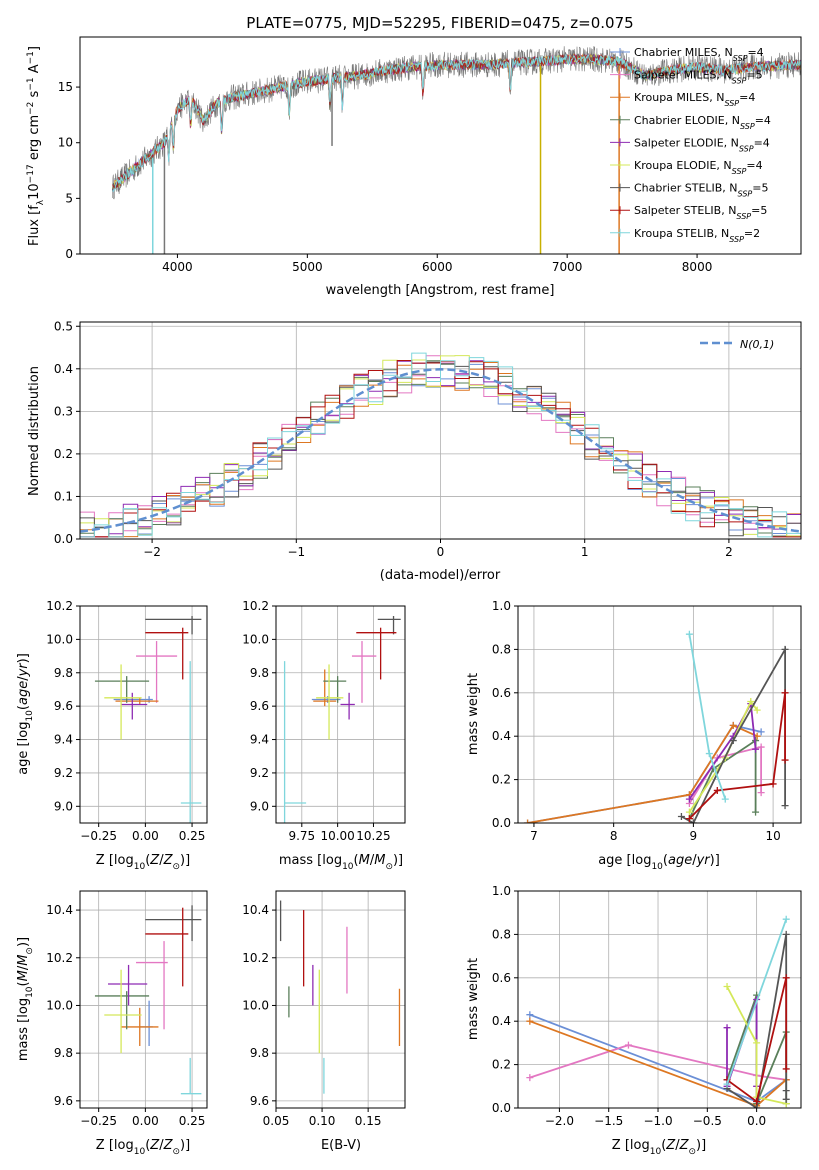 The image size is (819, 1170). Describe the element at coordinates (441, 552) in the screenshot. I see `x-tick-label: 0` at that location.